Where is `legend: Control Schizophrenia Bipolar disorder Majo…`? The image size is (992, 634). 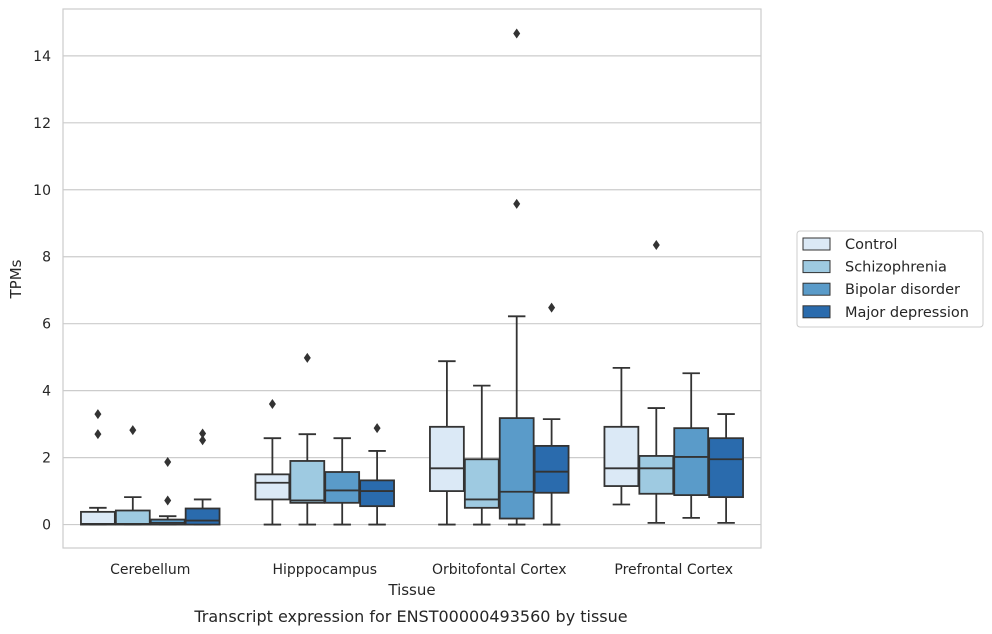
legend: Control Schizophrenia Bipolar disorder Majo… is located at coordinates (890, 279).